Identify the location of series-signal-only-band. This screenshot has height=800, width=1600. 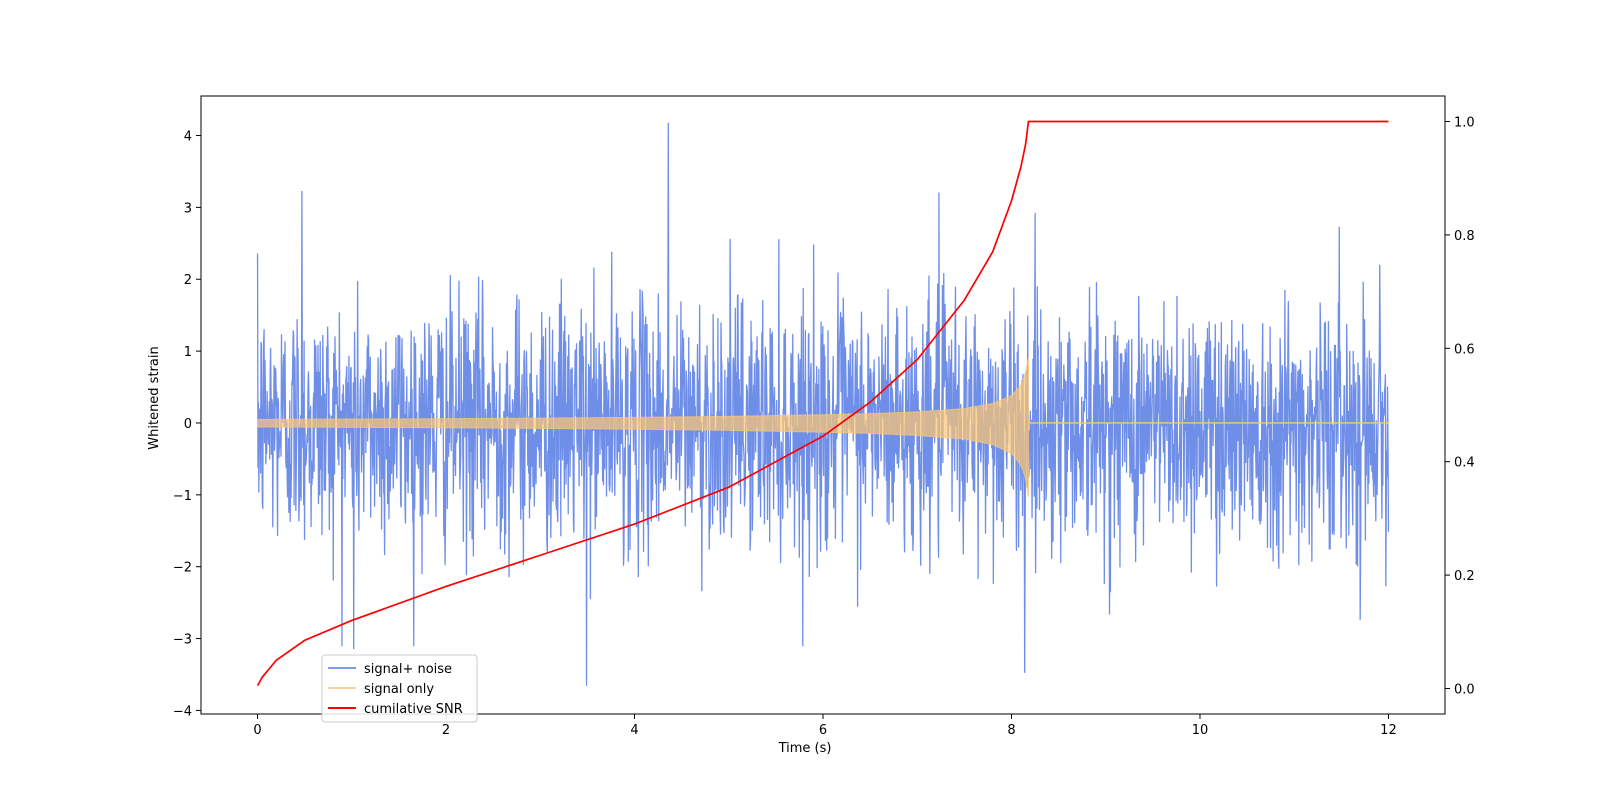
(643, 427).